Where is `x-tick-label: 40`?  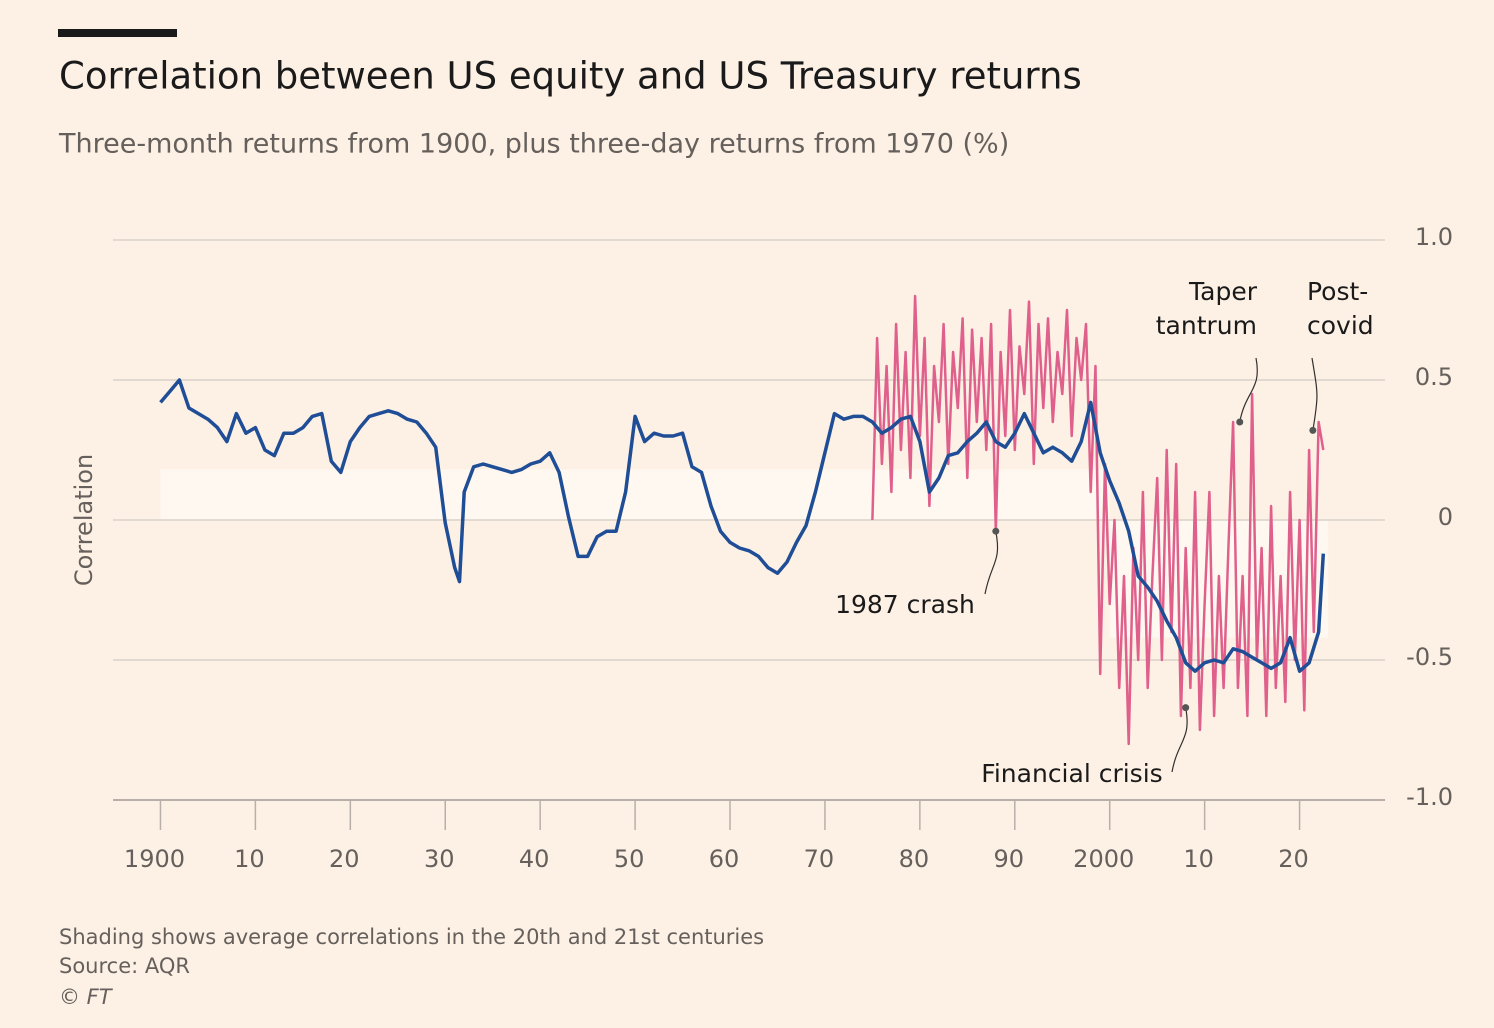 x-tick-label: 40 is located at coordinates (534, 859).